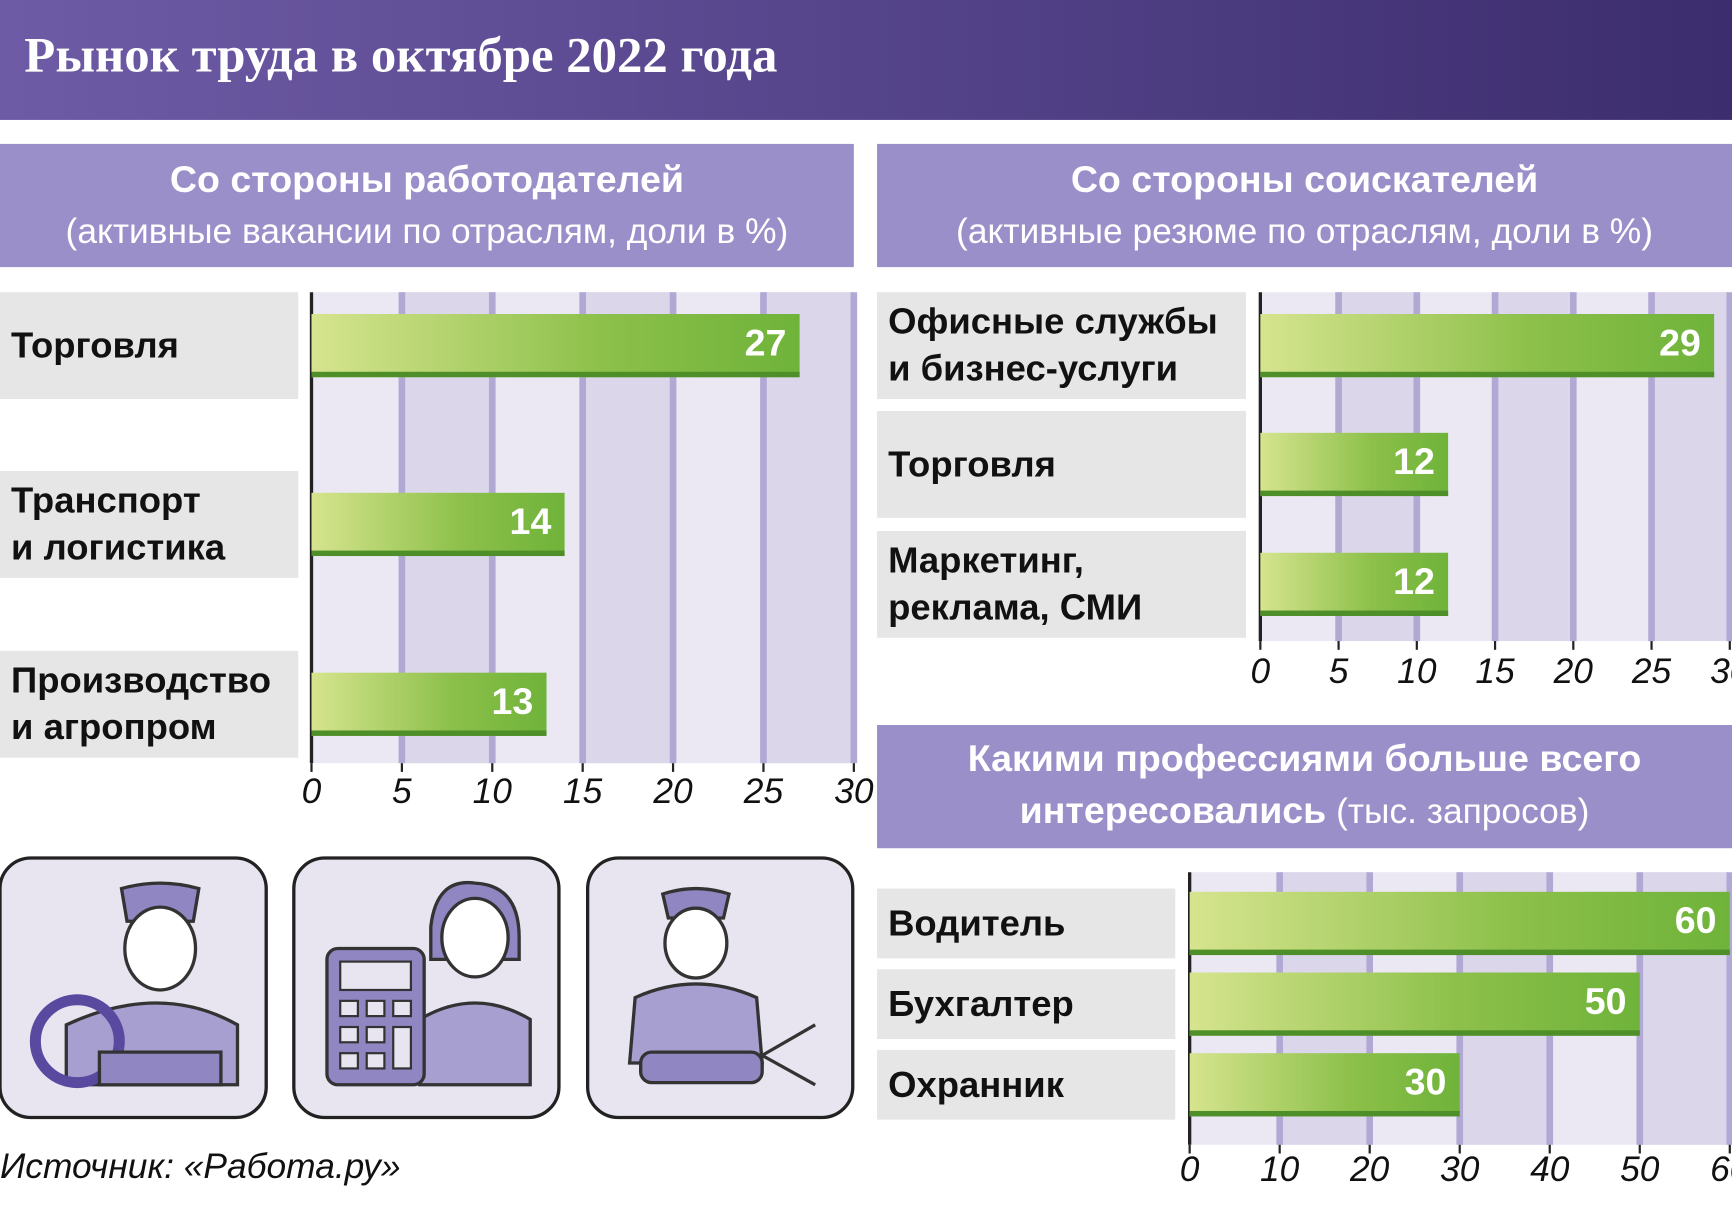 Image resolution: width=1732 pixels, height=1208 pixels. I want to click on source: Источник: «Работа.ру», so click(200, 1166).